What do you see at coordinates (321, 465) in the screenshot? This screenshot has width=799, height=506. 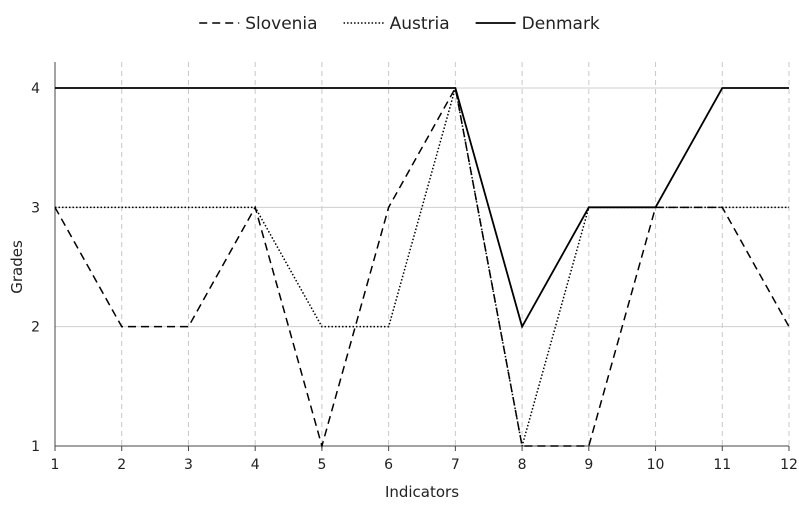 I see `x-tick-label: 5` at bounding box center [321, 465].